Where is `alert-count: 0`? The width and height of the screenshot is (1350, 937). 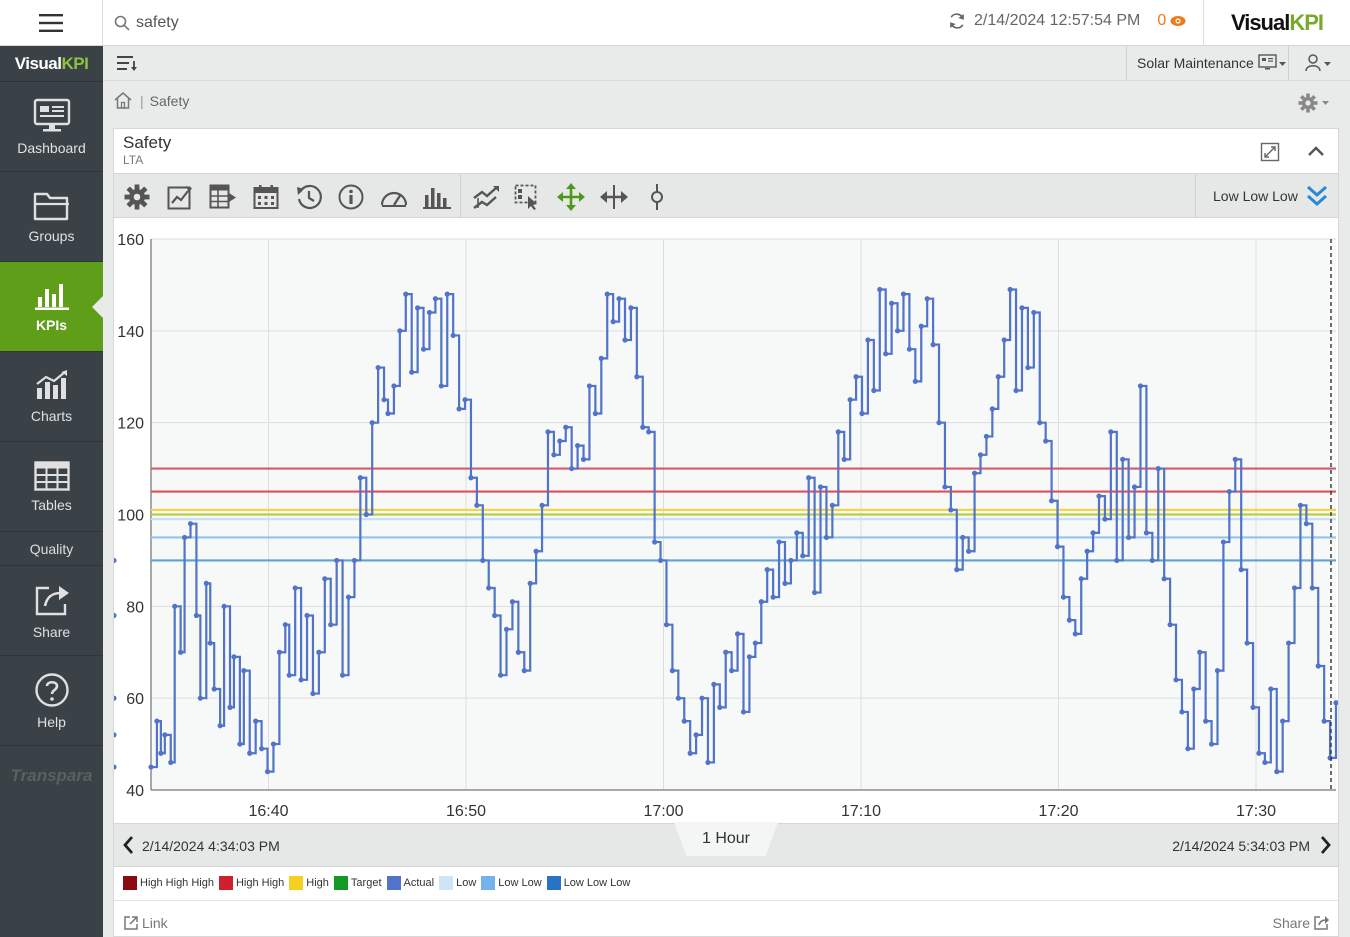 alert-count: 0 is located at coordinates (1162, 20).